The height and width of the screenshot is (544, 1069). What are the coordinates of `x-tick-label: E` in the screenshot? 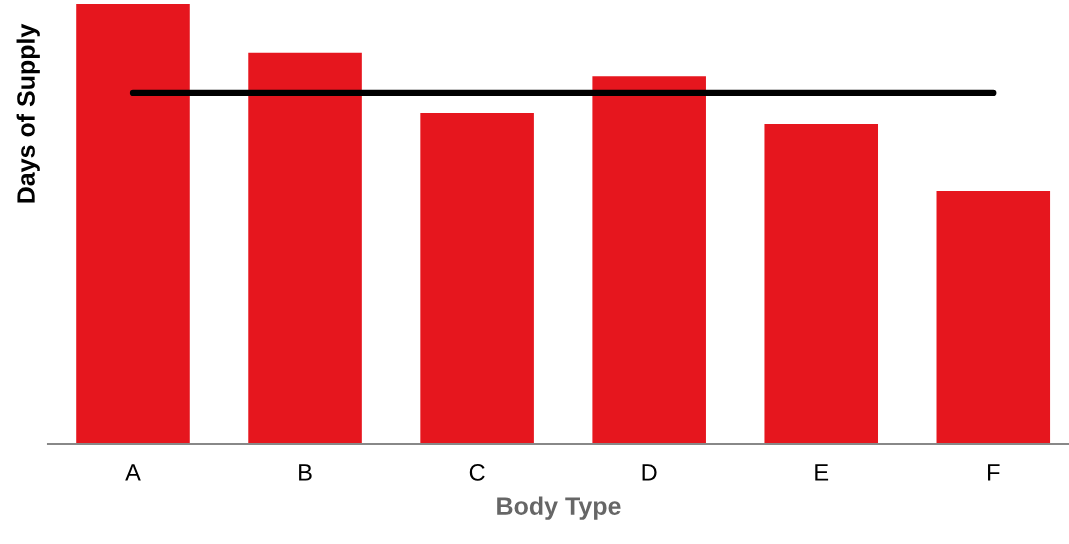 It's located at (822, 472).